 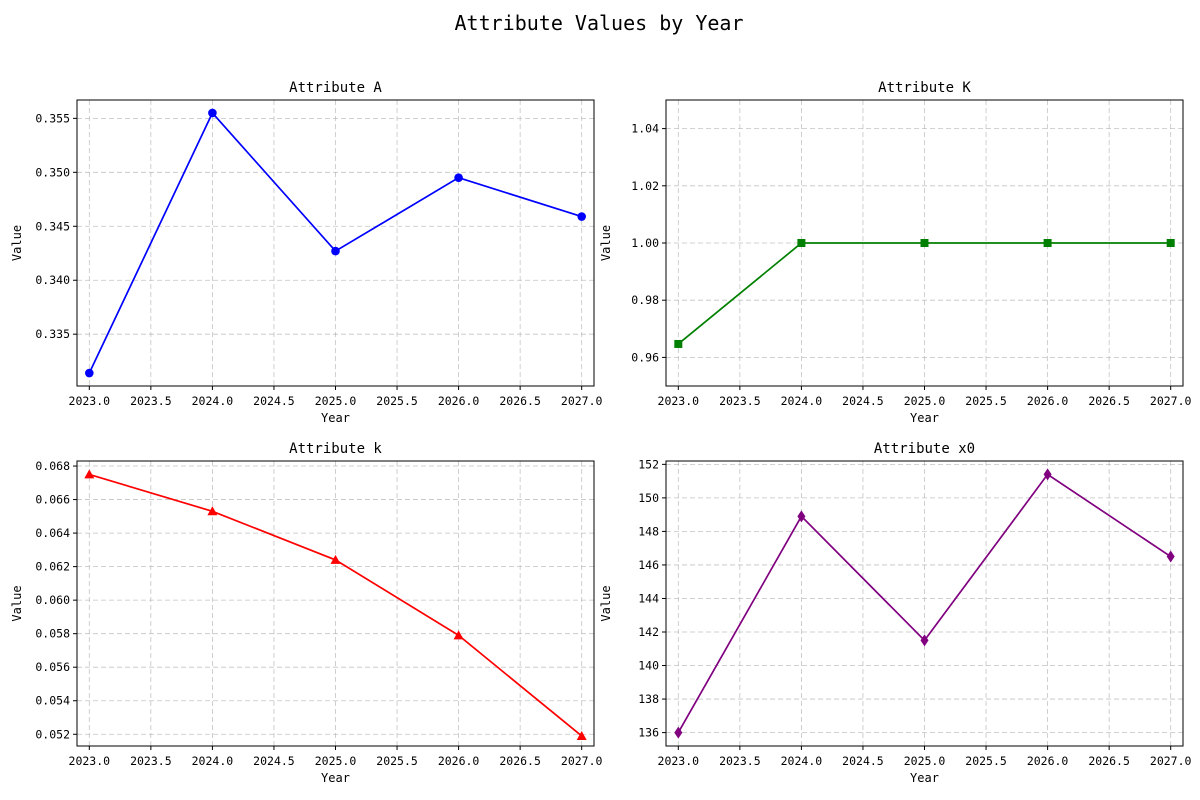 What do you see at coordinates (648, 666) in the screenshot?
I see `y-tick-label: 140` at bounding box center [648, 666].